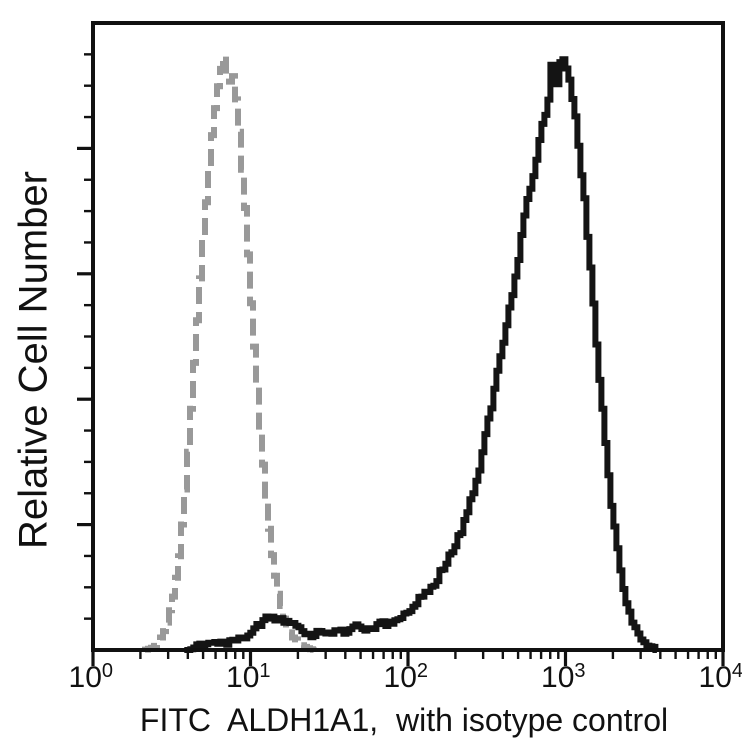  Describe the element at coordinates (422, 671) in the screenshot. I see `tick-exponent: 2` at that location.